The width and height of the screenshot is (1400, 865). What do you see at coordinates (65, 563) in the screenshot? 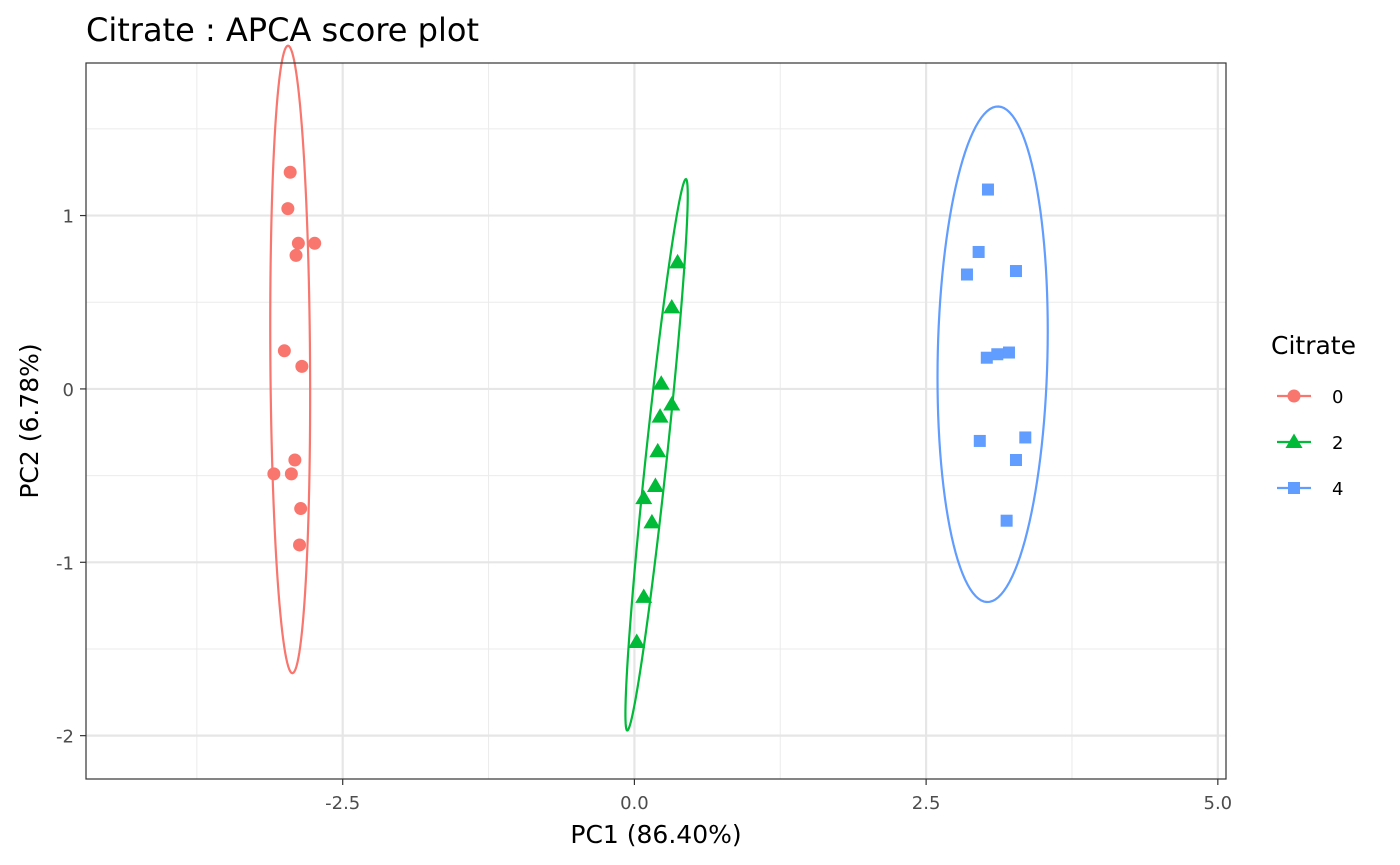
I see `y-tick-label: -1` at bounding box center [65, 563].